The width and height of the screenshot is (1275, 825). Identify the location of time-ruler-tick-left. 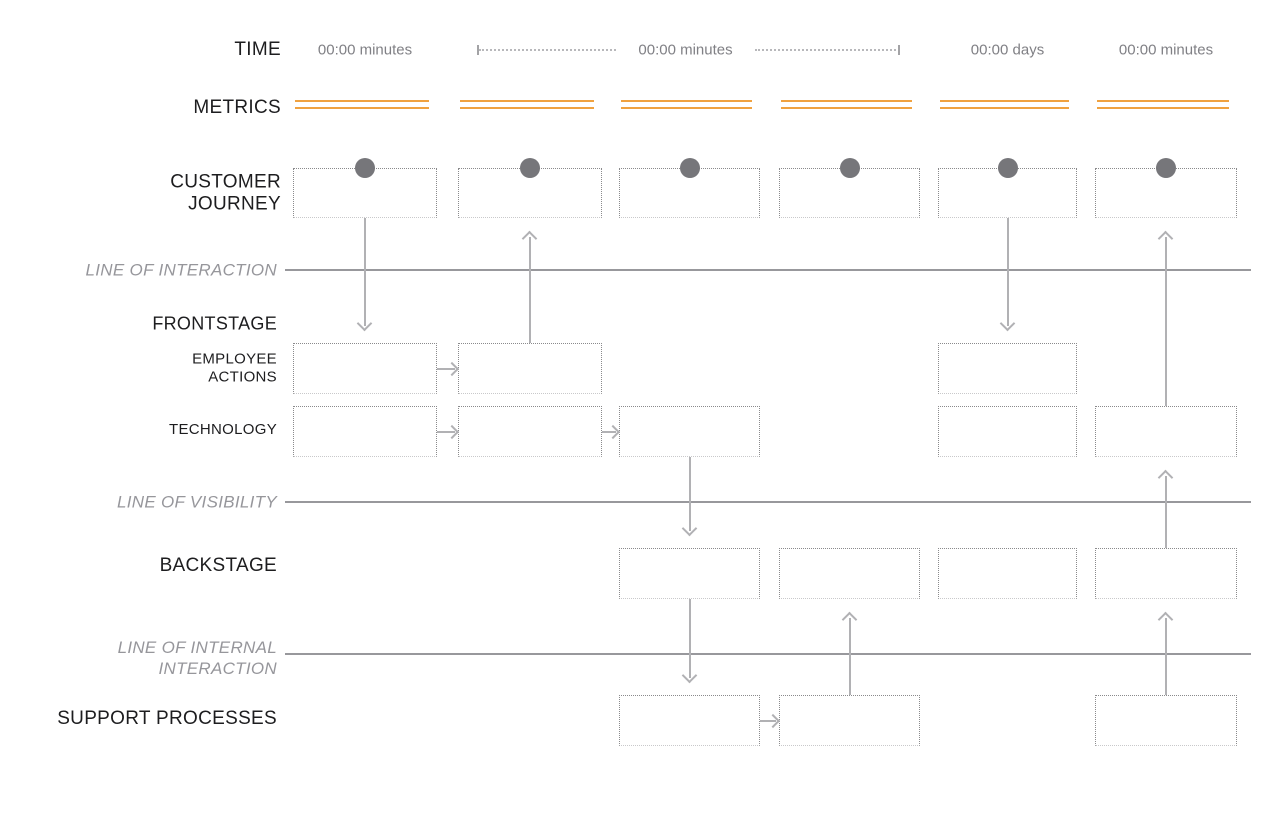
(478, 50).